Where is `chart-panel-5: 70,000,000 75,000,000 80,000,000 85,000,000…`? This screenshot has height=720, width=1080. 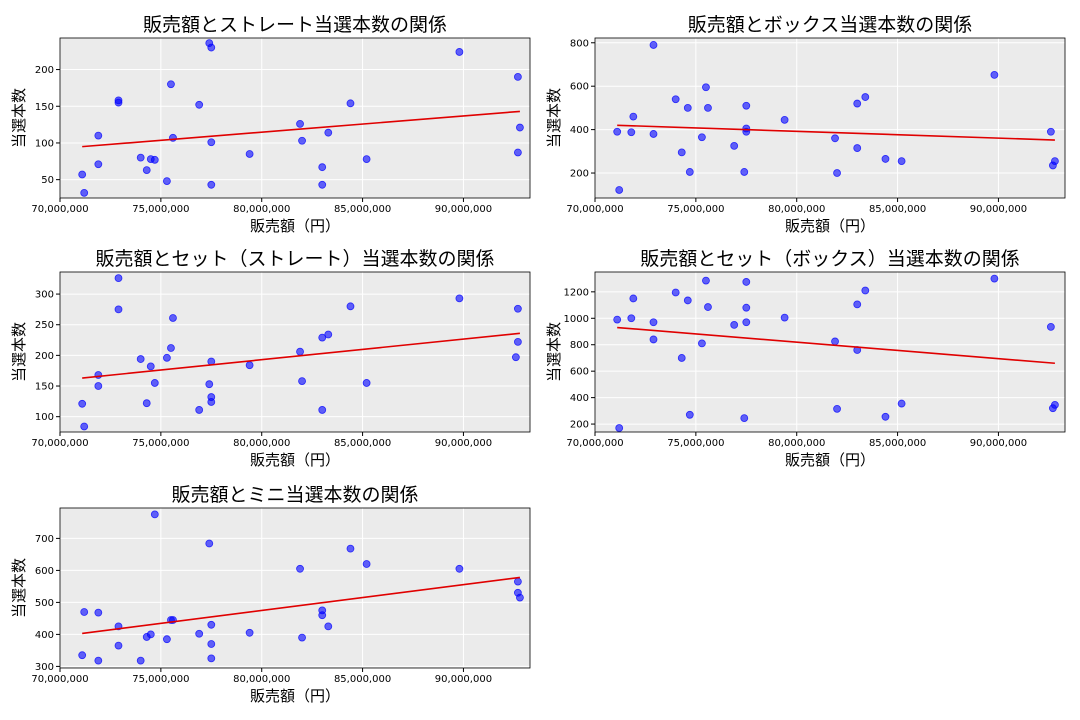
chart-panel-5: 70,000,000 75,000,000 80,000,000 85,000,000… is located at coordinates (270, 594).